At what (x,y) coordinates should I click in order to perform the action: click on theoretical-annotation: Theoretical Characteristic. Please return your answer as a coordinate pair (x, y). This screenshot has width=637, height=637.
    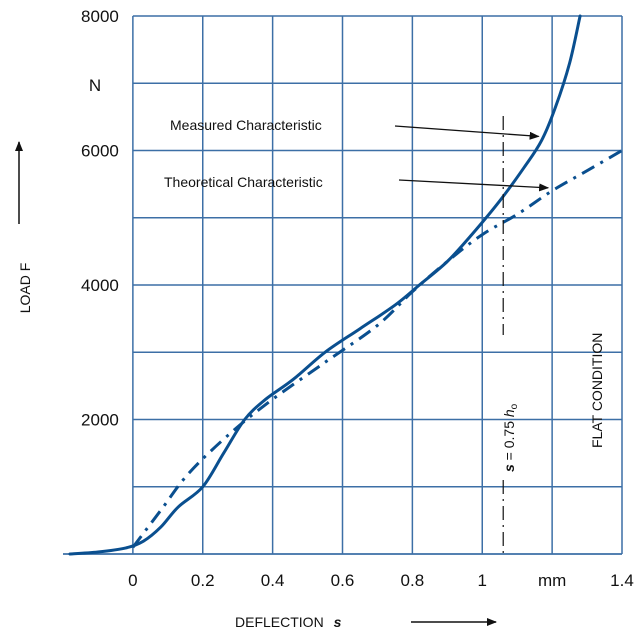
    Looking at the image, I should click on (243, 182).